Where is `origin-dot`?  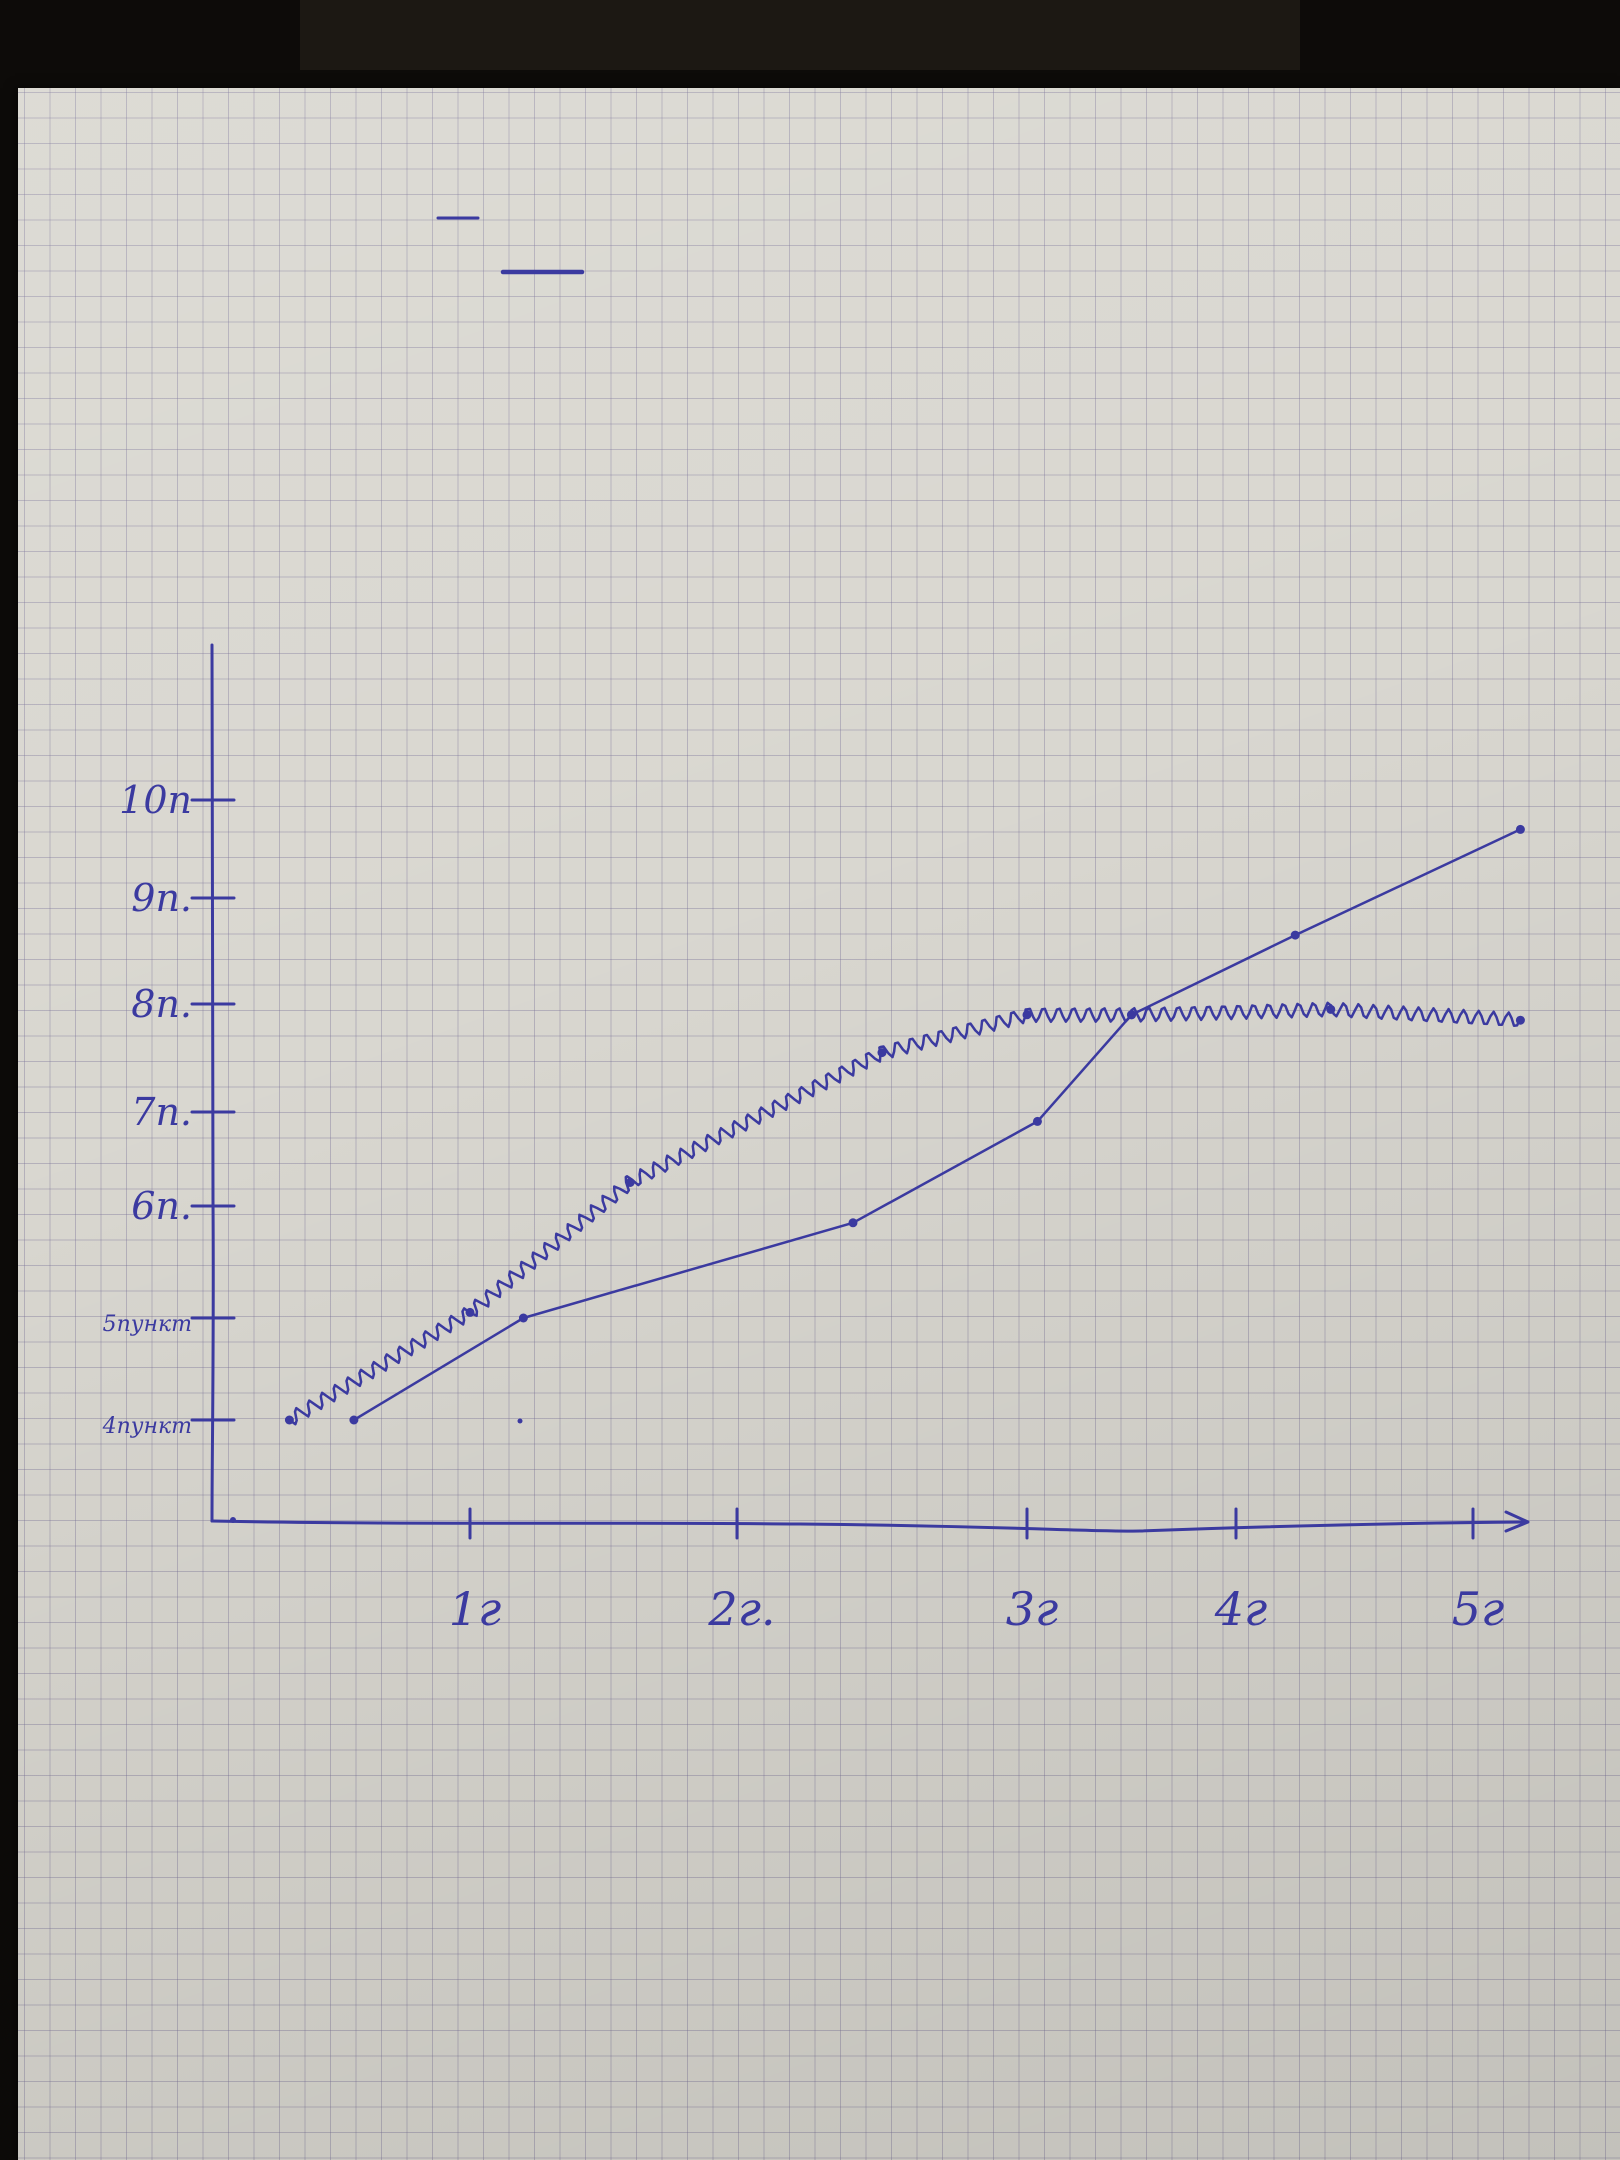 origin-dot is located at coordinates (233, 1520).